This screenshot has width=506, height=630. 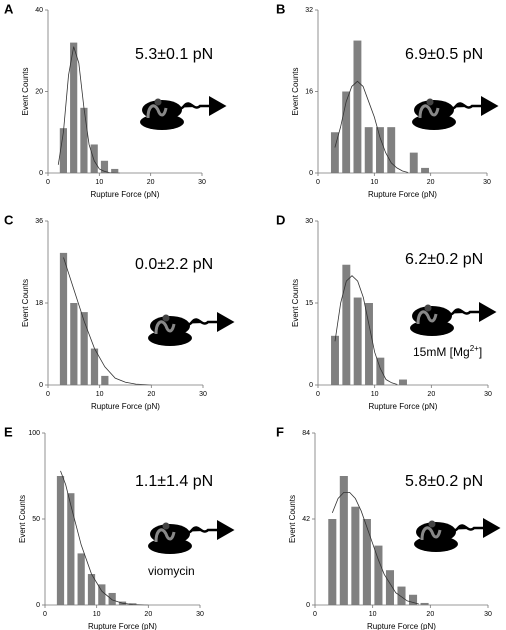 I want to click on y-tick-label: 18, so click(x=39, y=303).